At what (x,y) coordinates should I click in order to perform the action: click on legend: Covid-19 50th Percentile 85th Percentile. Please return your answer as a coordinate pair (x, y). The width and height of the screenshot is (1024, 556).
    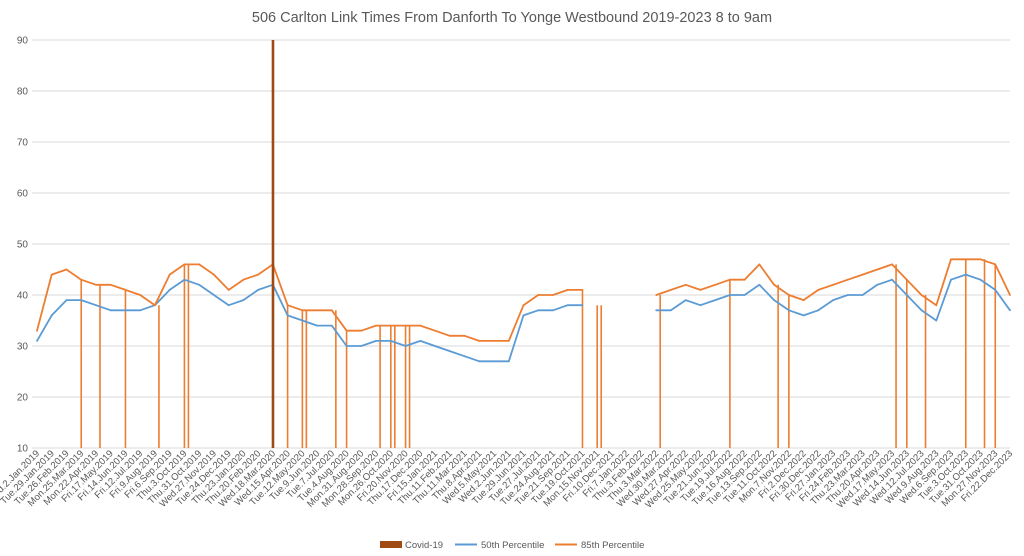
    Looking at the image, I should click on (512, 545).